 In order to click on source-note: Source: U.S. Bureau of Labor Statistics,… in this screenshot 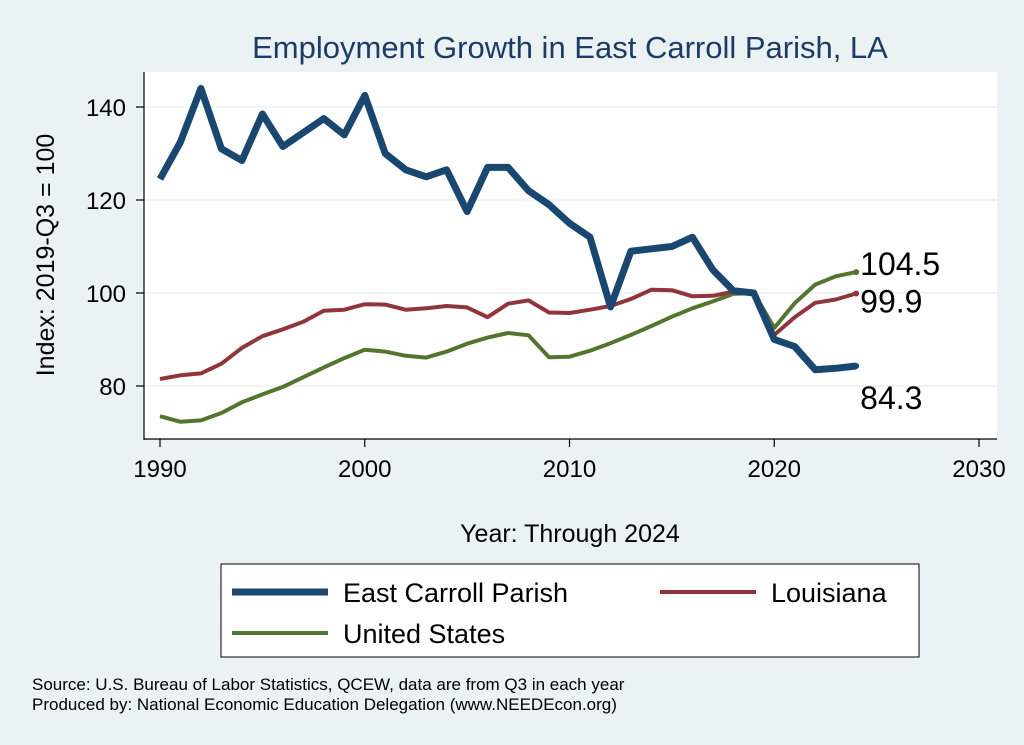, I will do `click(328, 684)`.